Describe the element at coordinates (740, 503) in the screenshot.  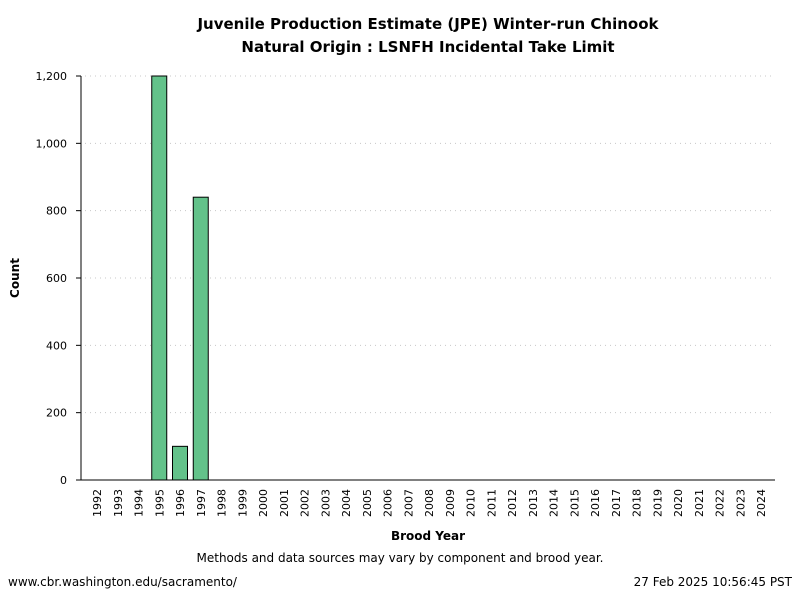
I see `x-tick-label: 2023` at that location.